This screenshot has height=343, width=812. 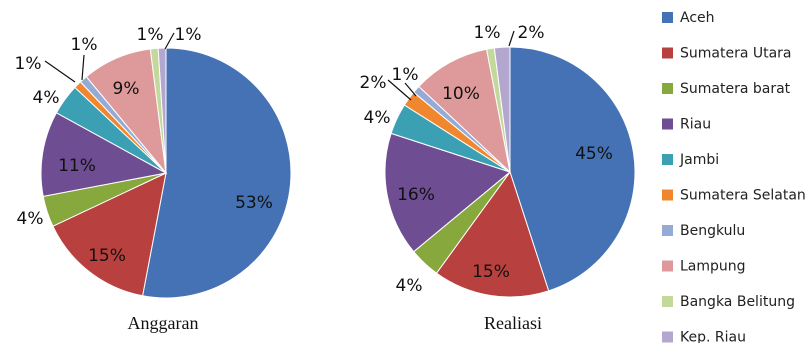 I want to click on data-label-kep-riau: 2%, so click(x=531, y=33).